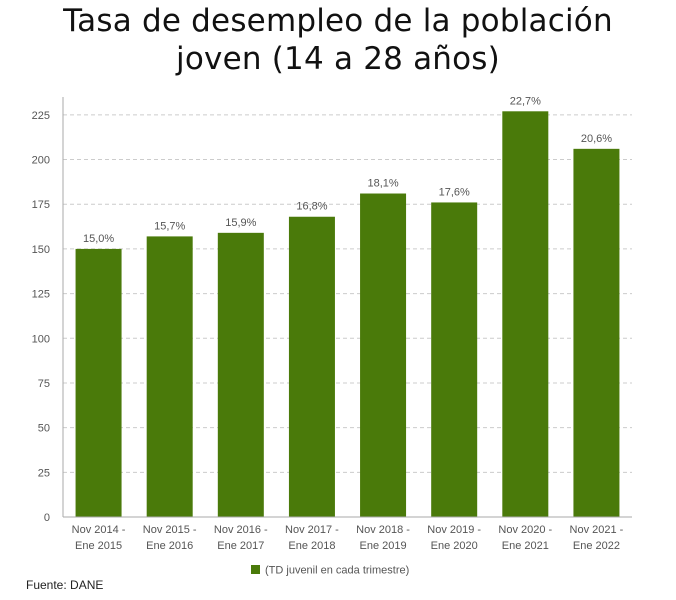 This screenshot has height=600, width=676. Describe the element at coordinates (48, 310) in the screenshot. I see `y-axis: 0 25 50 75 100 125 150 175 200 225` at that location.